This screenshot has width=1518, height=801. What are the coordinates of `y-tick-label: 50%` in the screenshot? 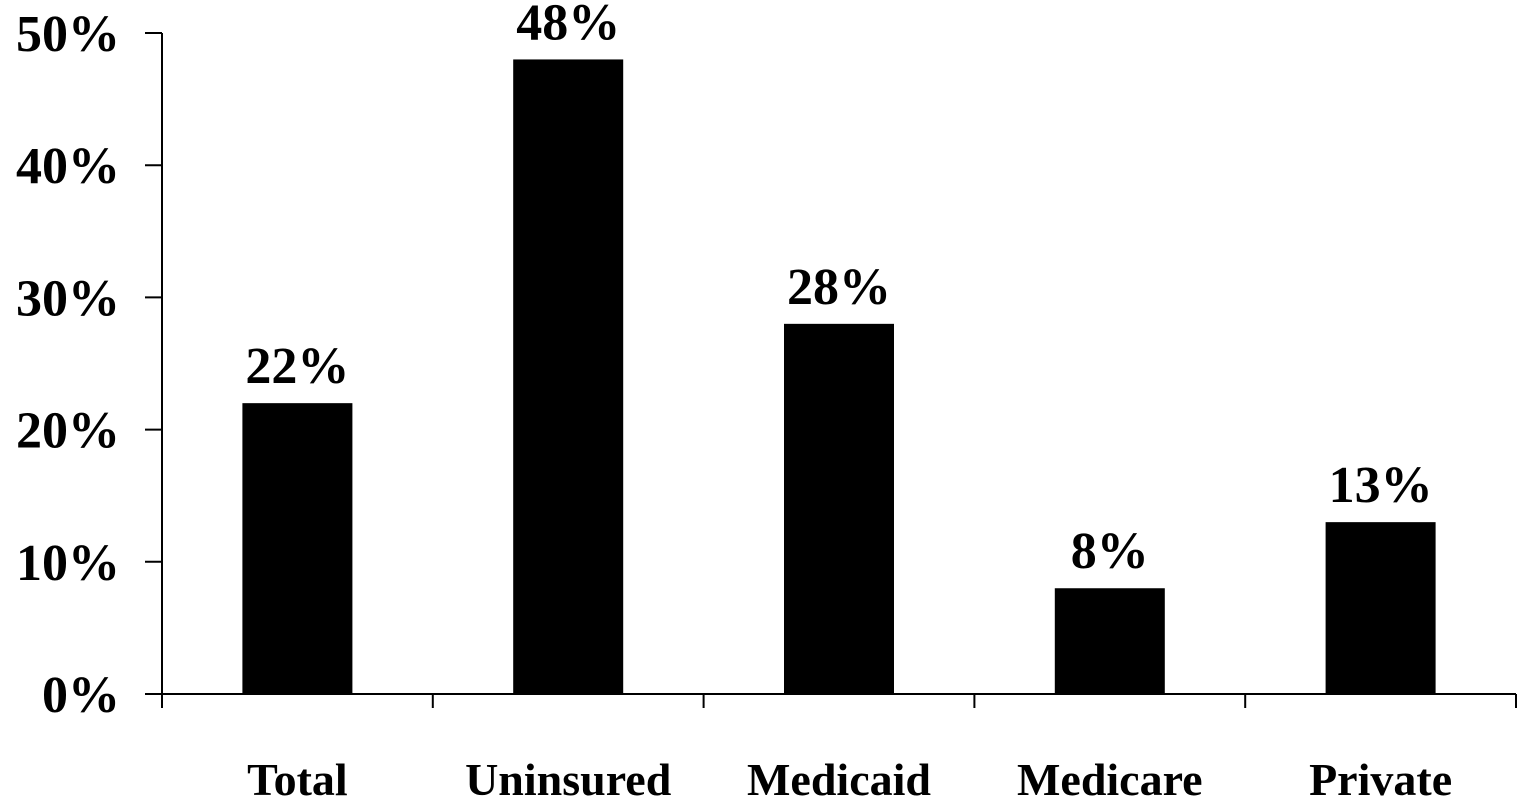 It's located at (68, 34).